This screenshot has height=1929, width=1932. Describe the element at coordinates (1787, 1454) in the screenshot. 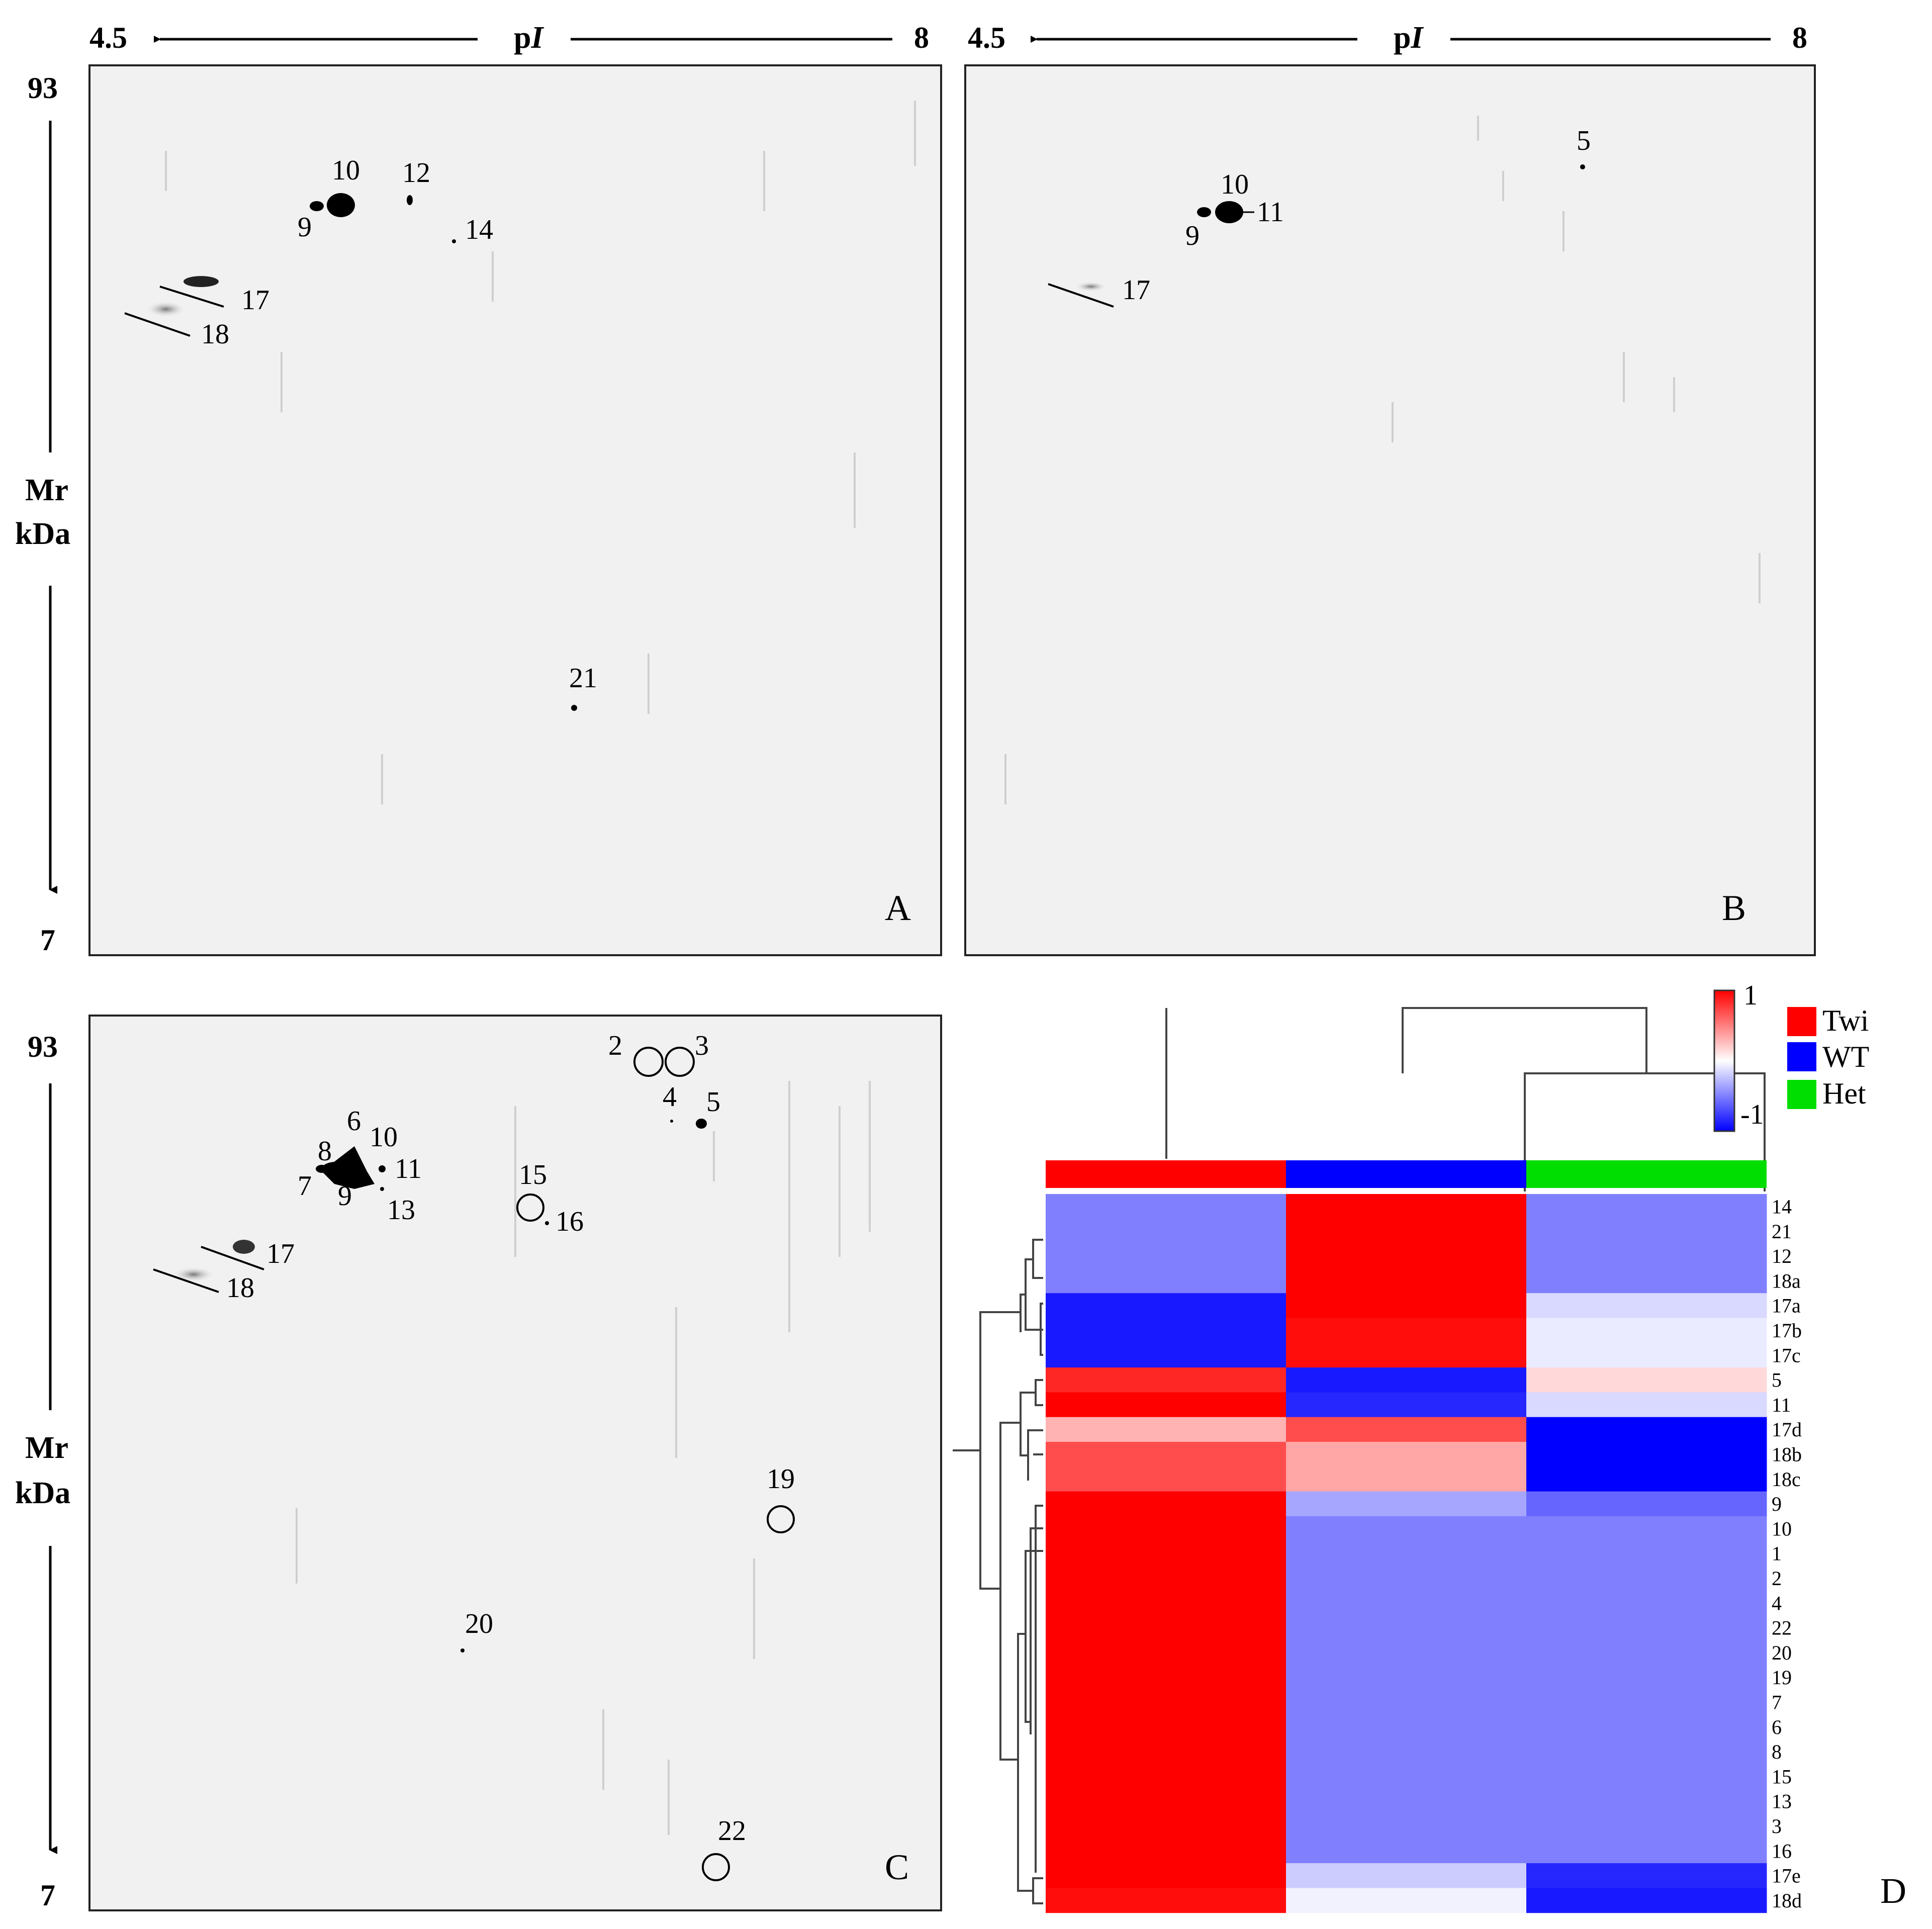

I see `row-label: 18b` at that location.